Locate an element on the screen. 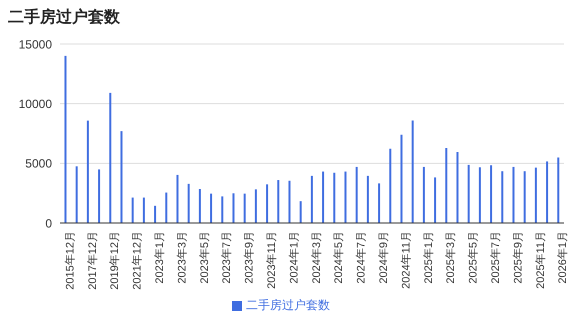 The image size is (578, 322). x-tick-label: 2025年11月 is located at coordinates (540, 260).